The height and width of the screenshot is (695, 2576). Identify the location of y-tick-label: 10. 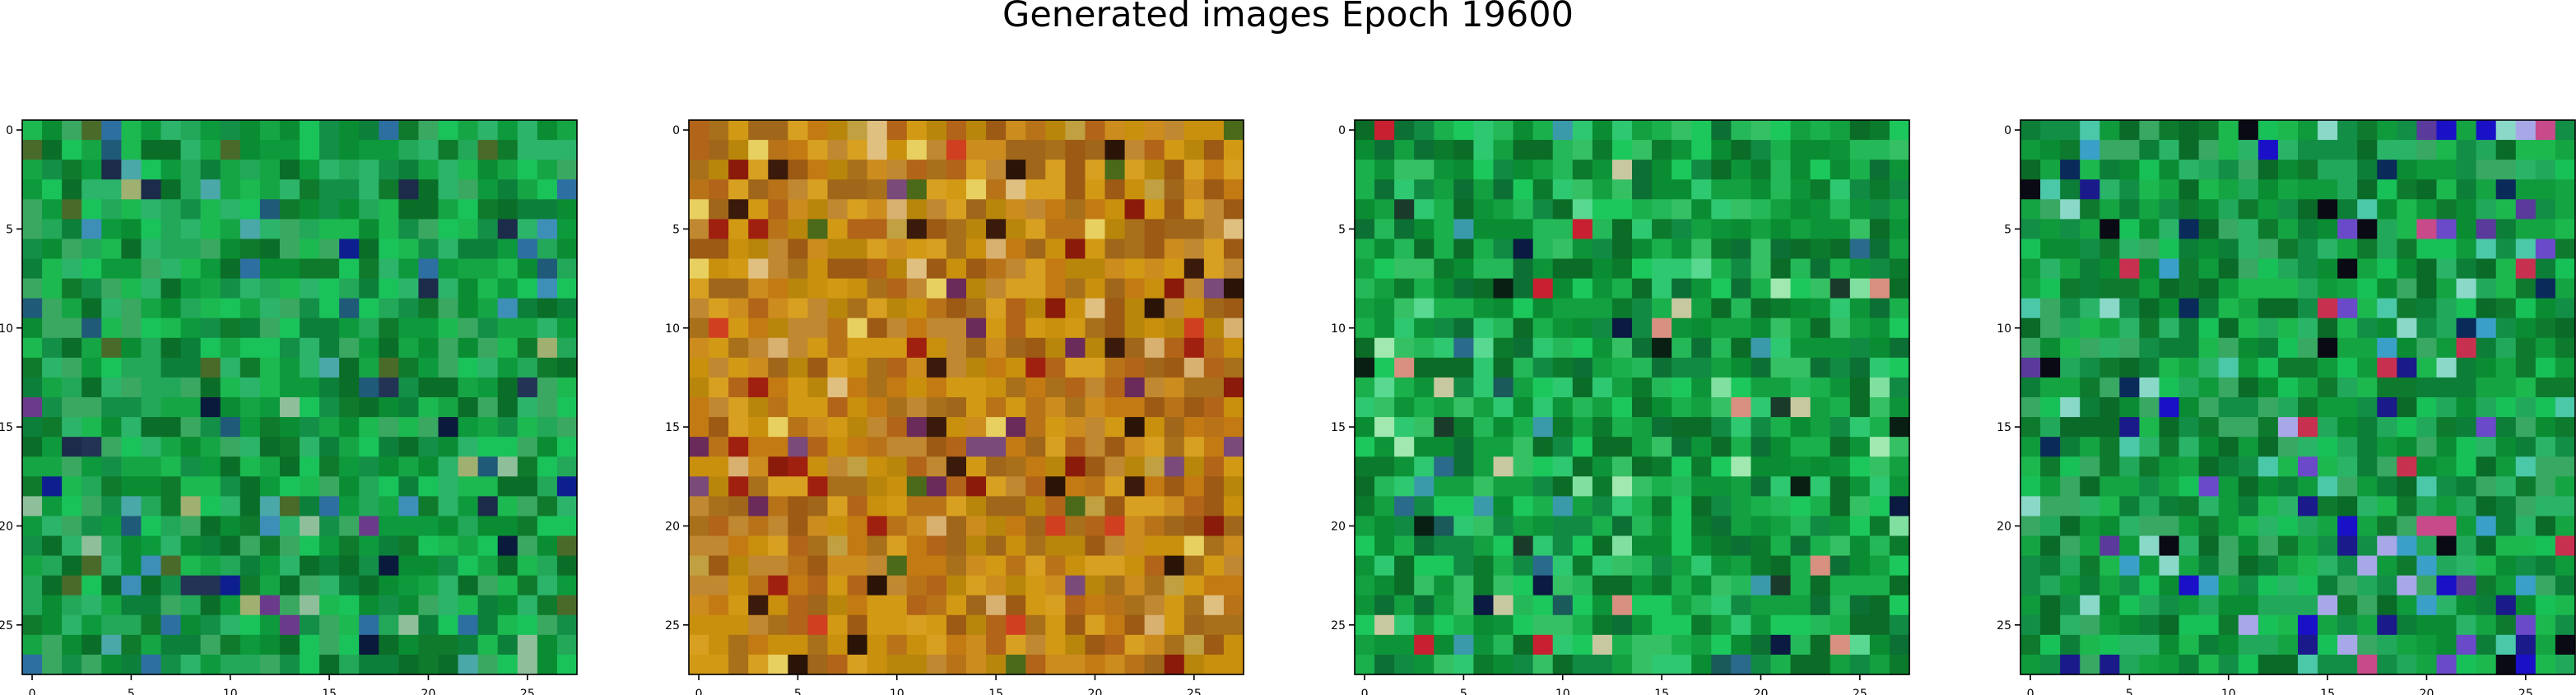
(6, 329).